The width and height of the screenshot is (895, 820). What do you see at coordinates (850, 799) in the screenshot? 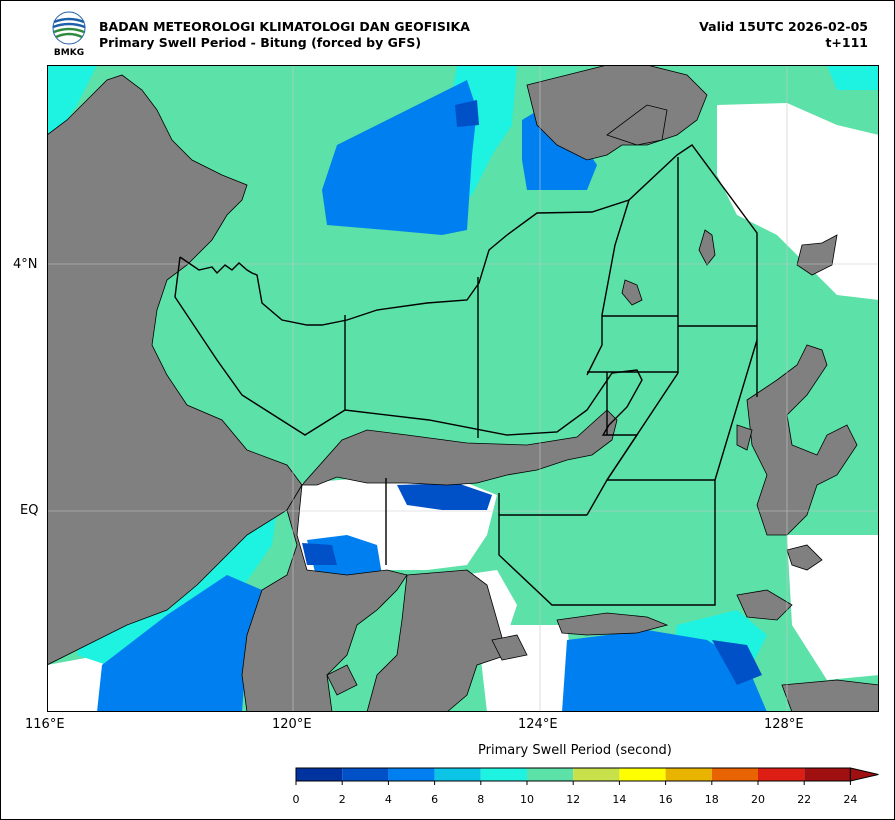
I see `colorbar-label: 24` at bounding box center [850, 799].